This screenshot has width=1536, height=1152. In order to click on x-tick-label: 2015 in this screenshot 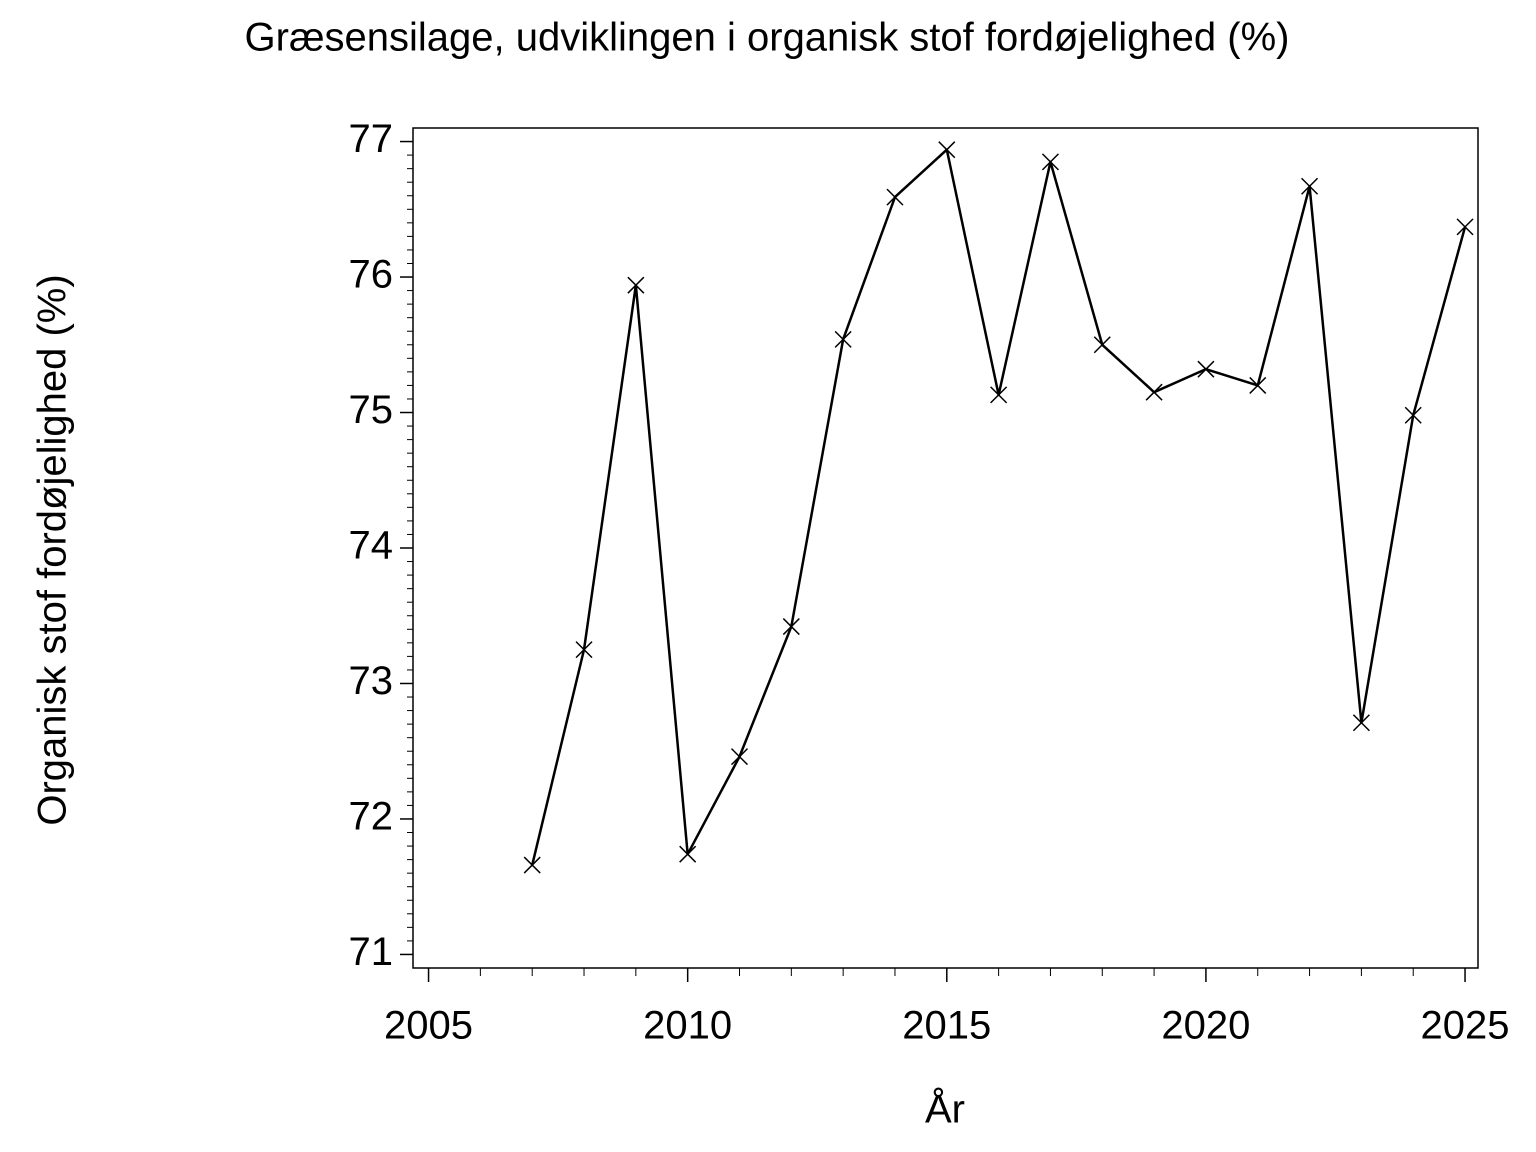, I will do `click(946, 1026)`.